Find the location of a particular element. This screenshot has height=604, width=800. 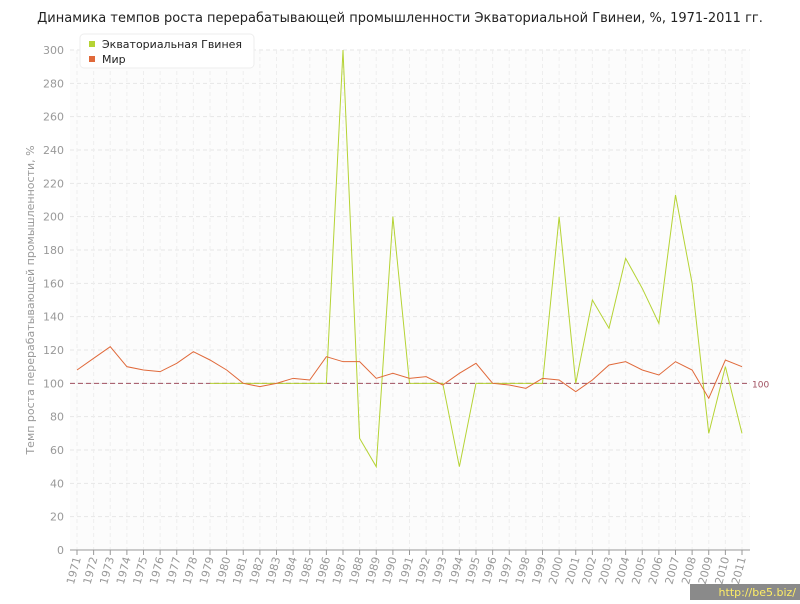

y-tick-label: 160 is located at coordinates (53, 283).